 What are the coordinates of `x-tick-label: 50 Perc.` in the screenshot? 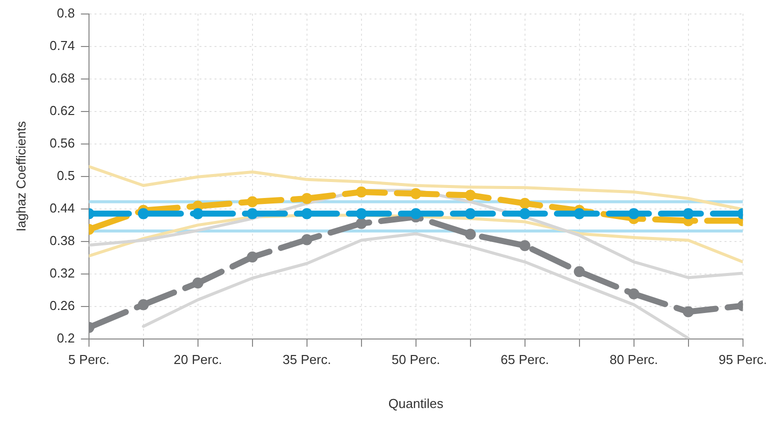 It's located at (416, 360).